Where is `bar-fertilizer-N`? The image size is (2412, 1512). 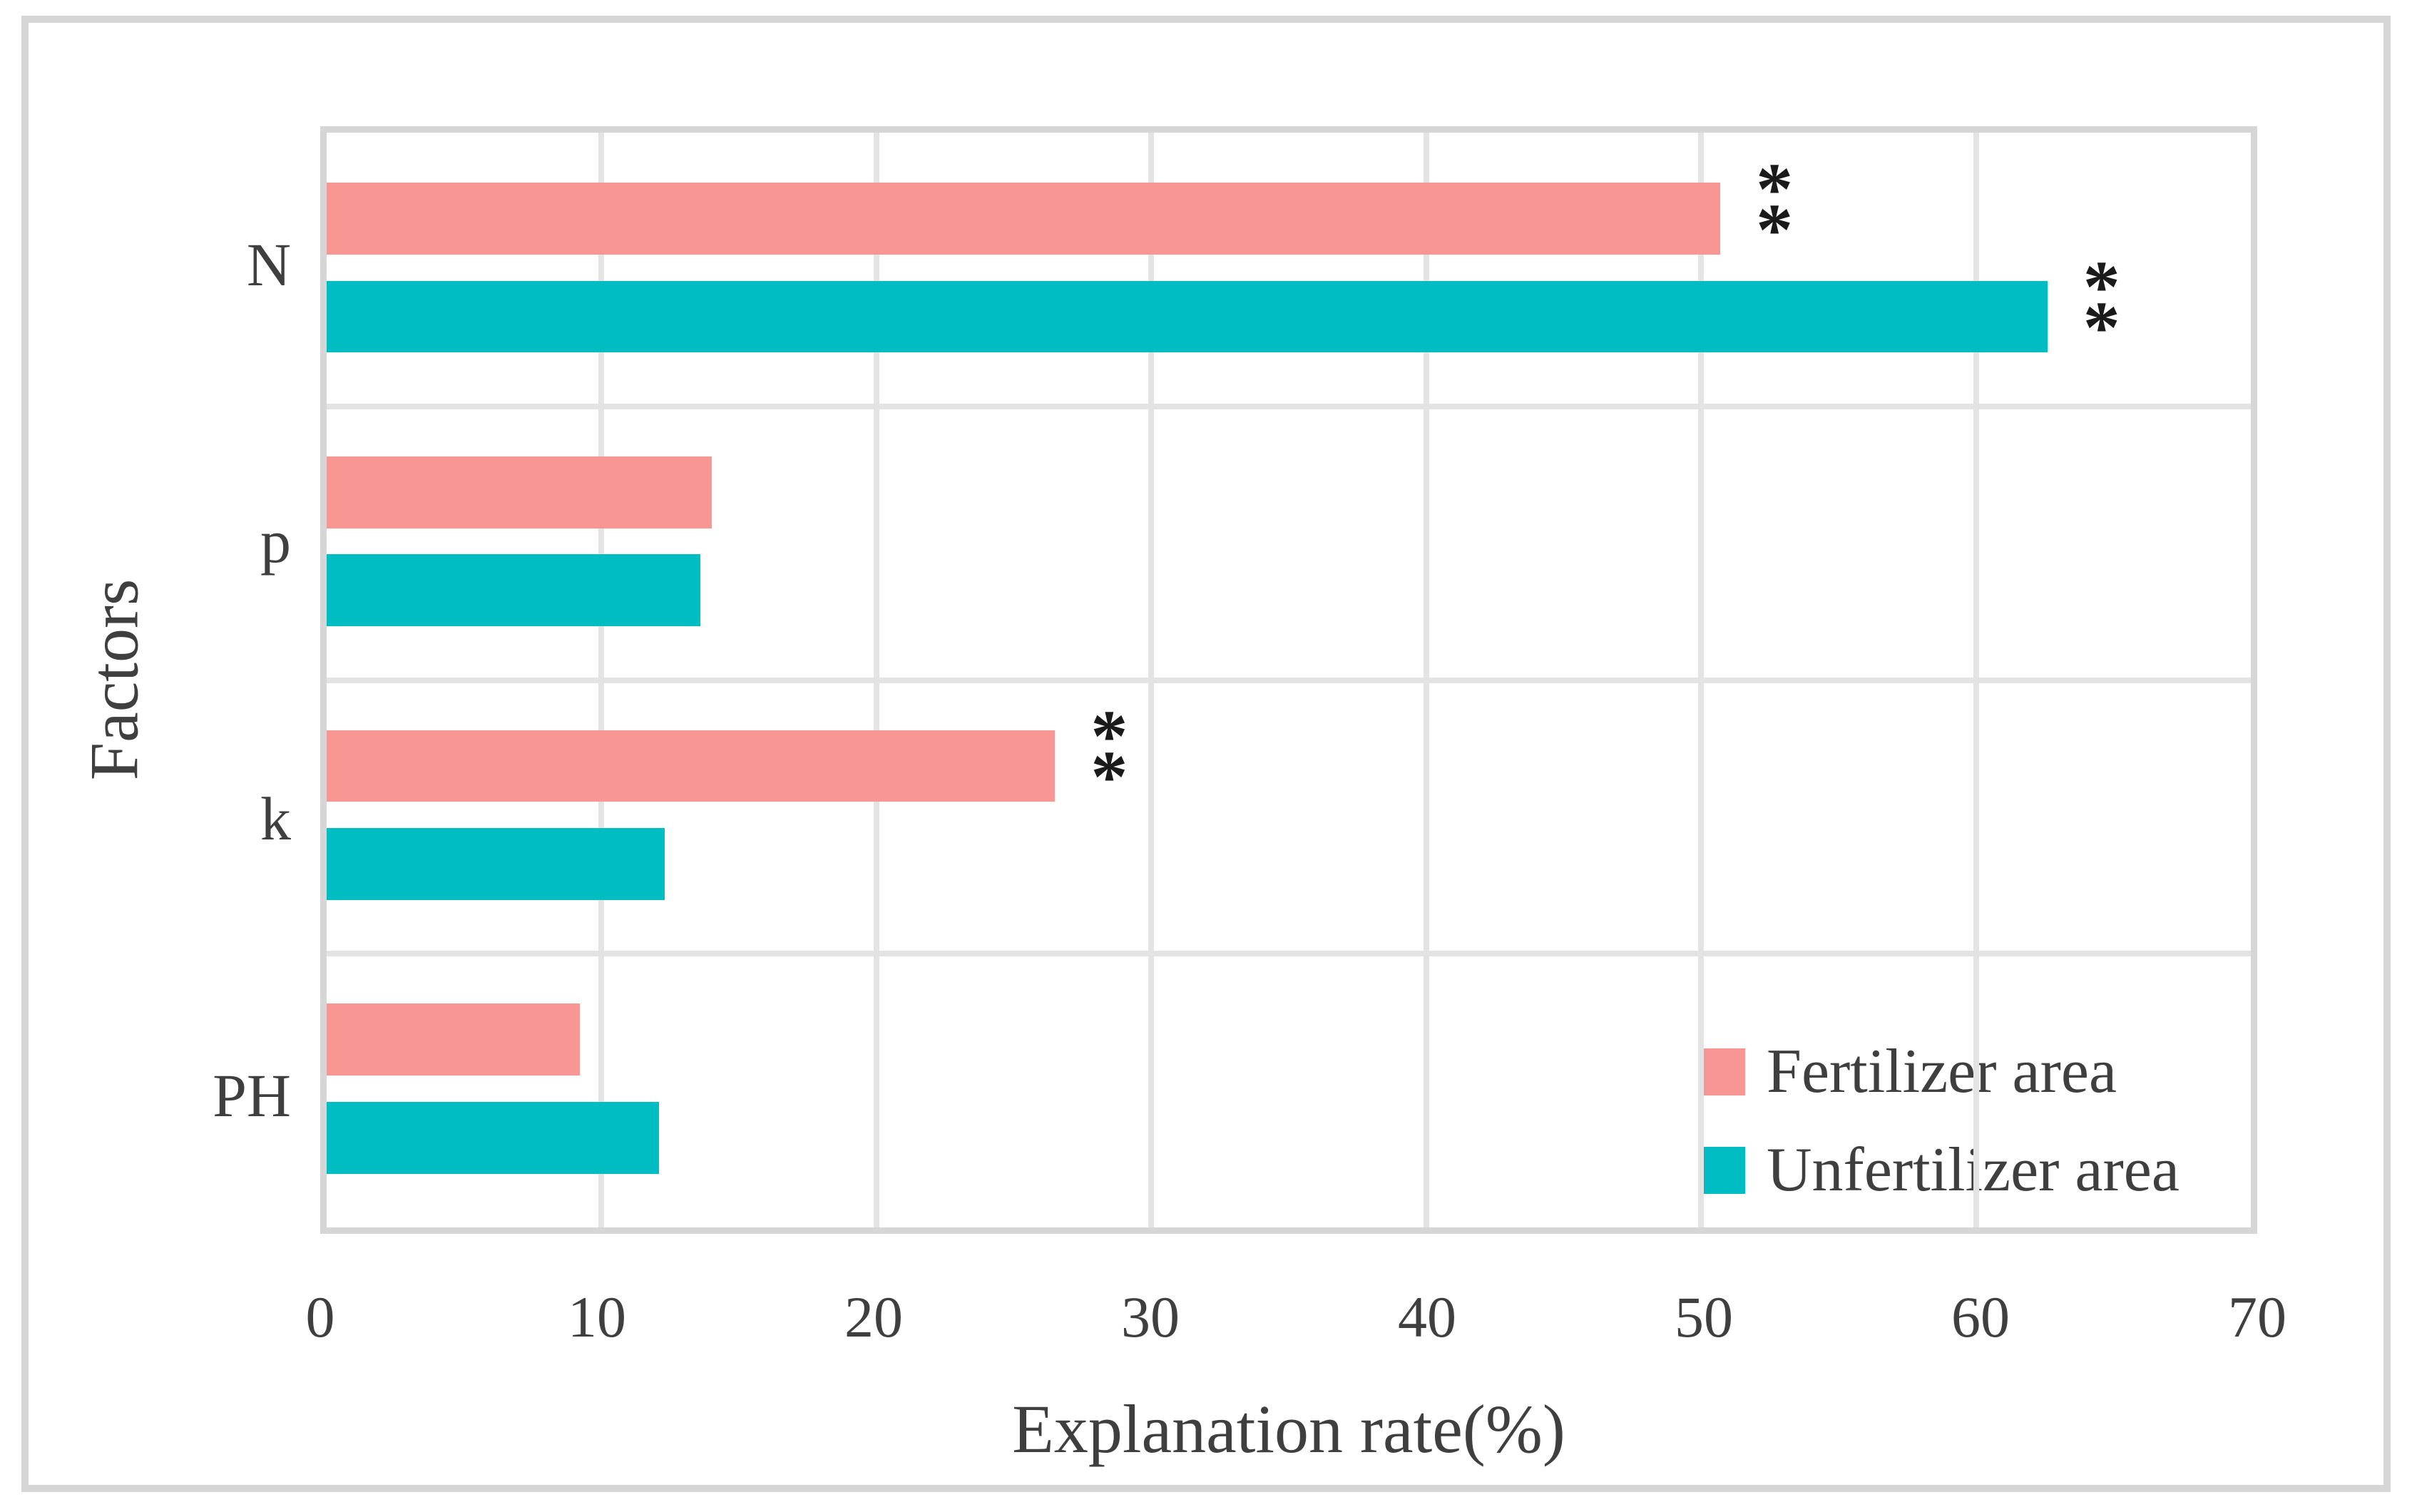
bar-fertilizer-N is located at coordinates (1024, 219).